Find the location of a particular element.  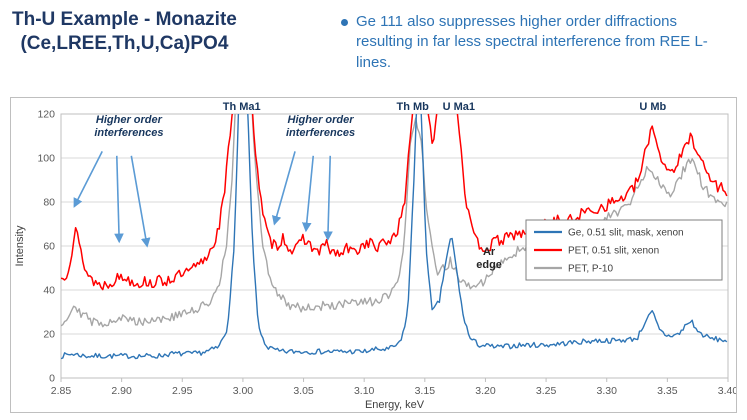

peak-label: U Ma1 is located at coordinates (459, 107).